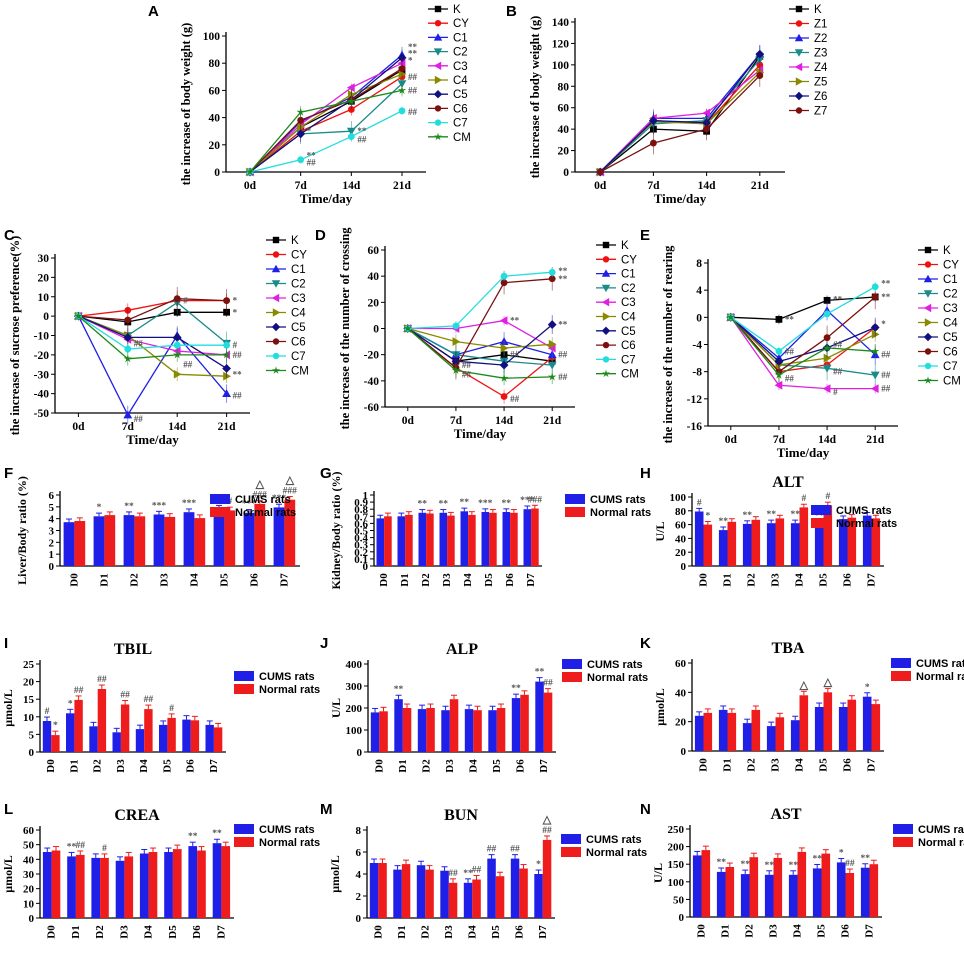  I want to click on y-tick-label: 6, so click(359, 853).